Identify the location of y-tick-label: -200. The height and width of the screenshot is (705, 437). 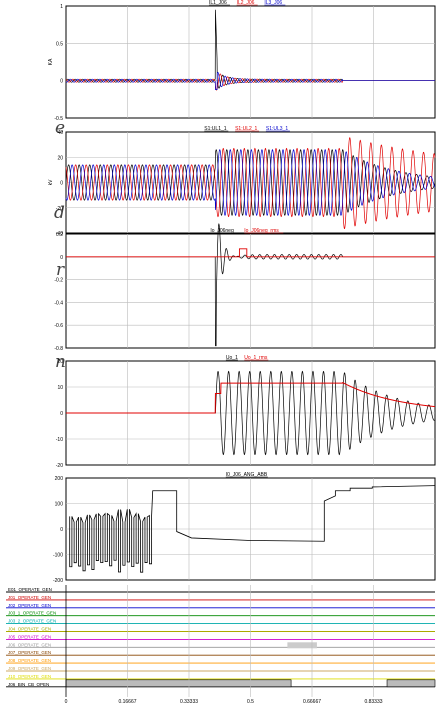
(58, 581).